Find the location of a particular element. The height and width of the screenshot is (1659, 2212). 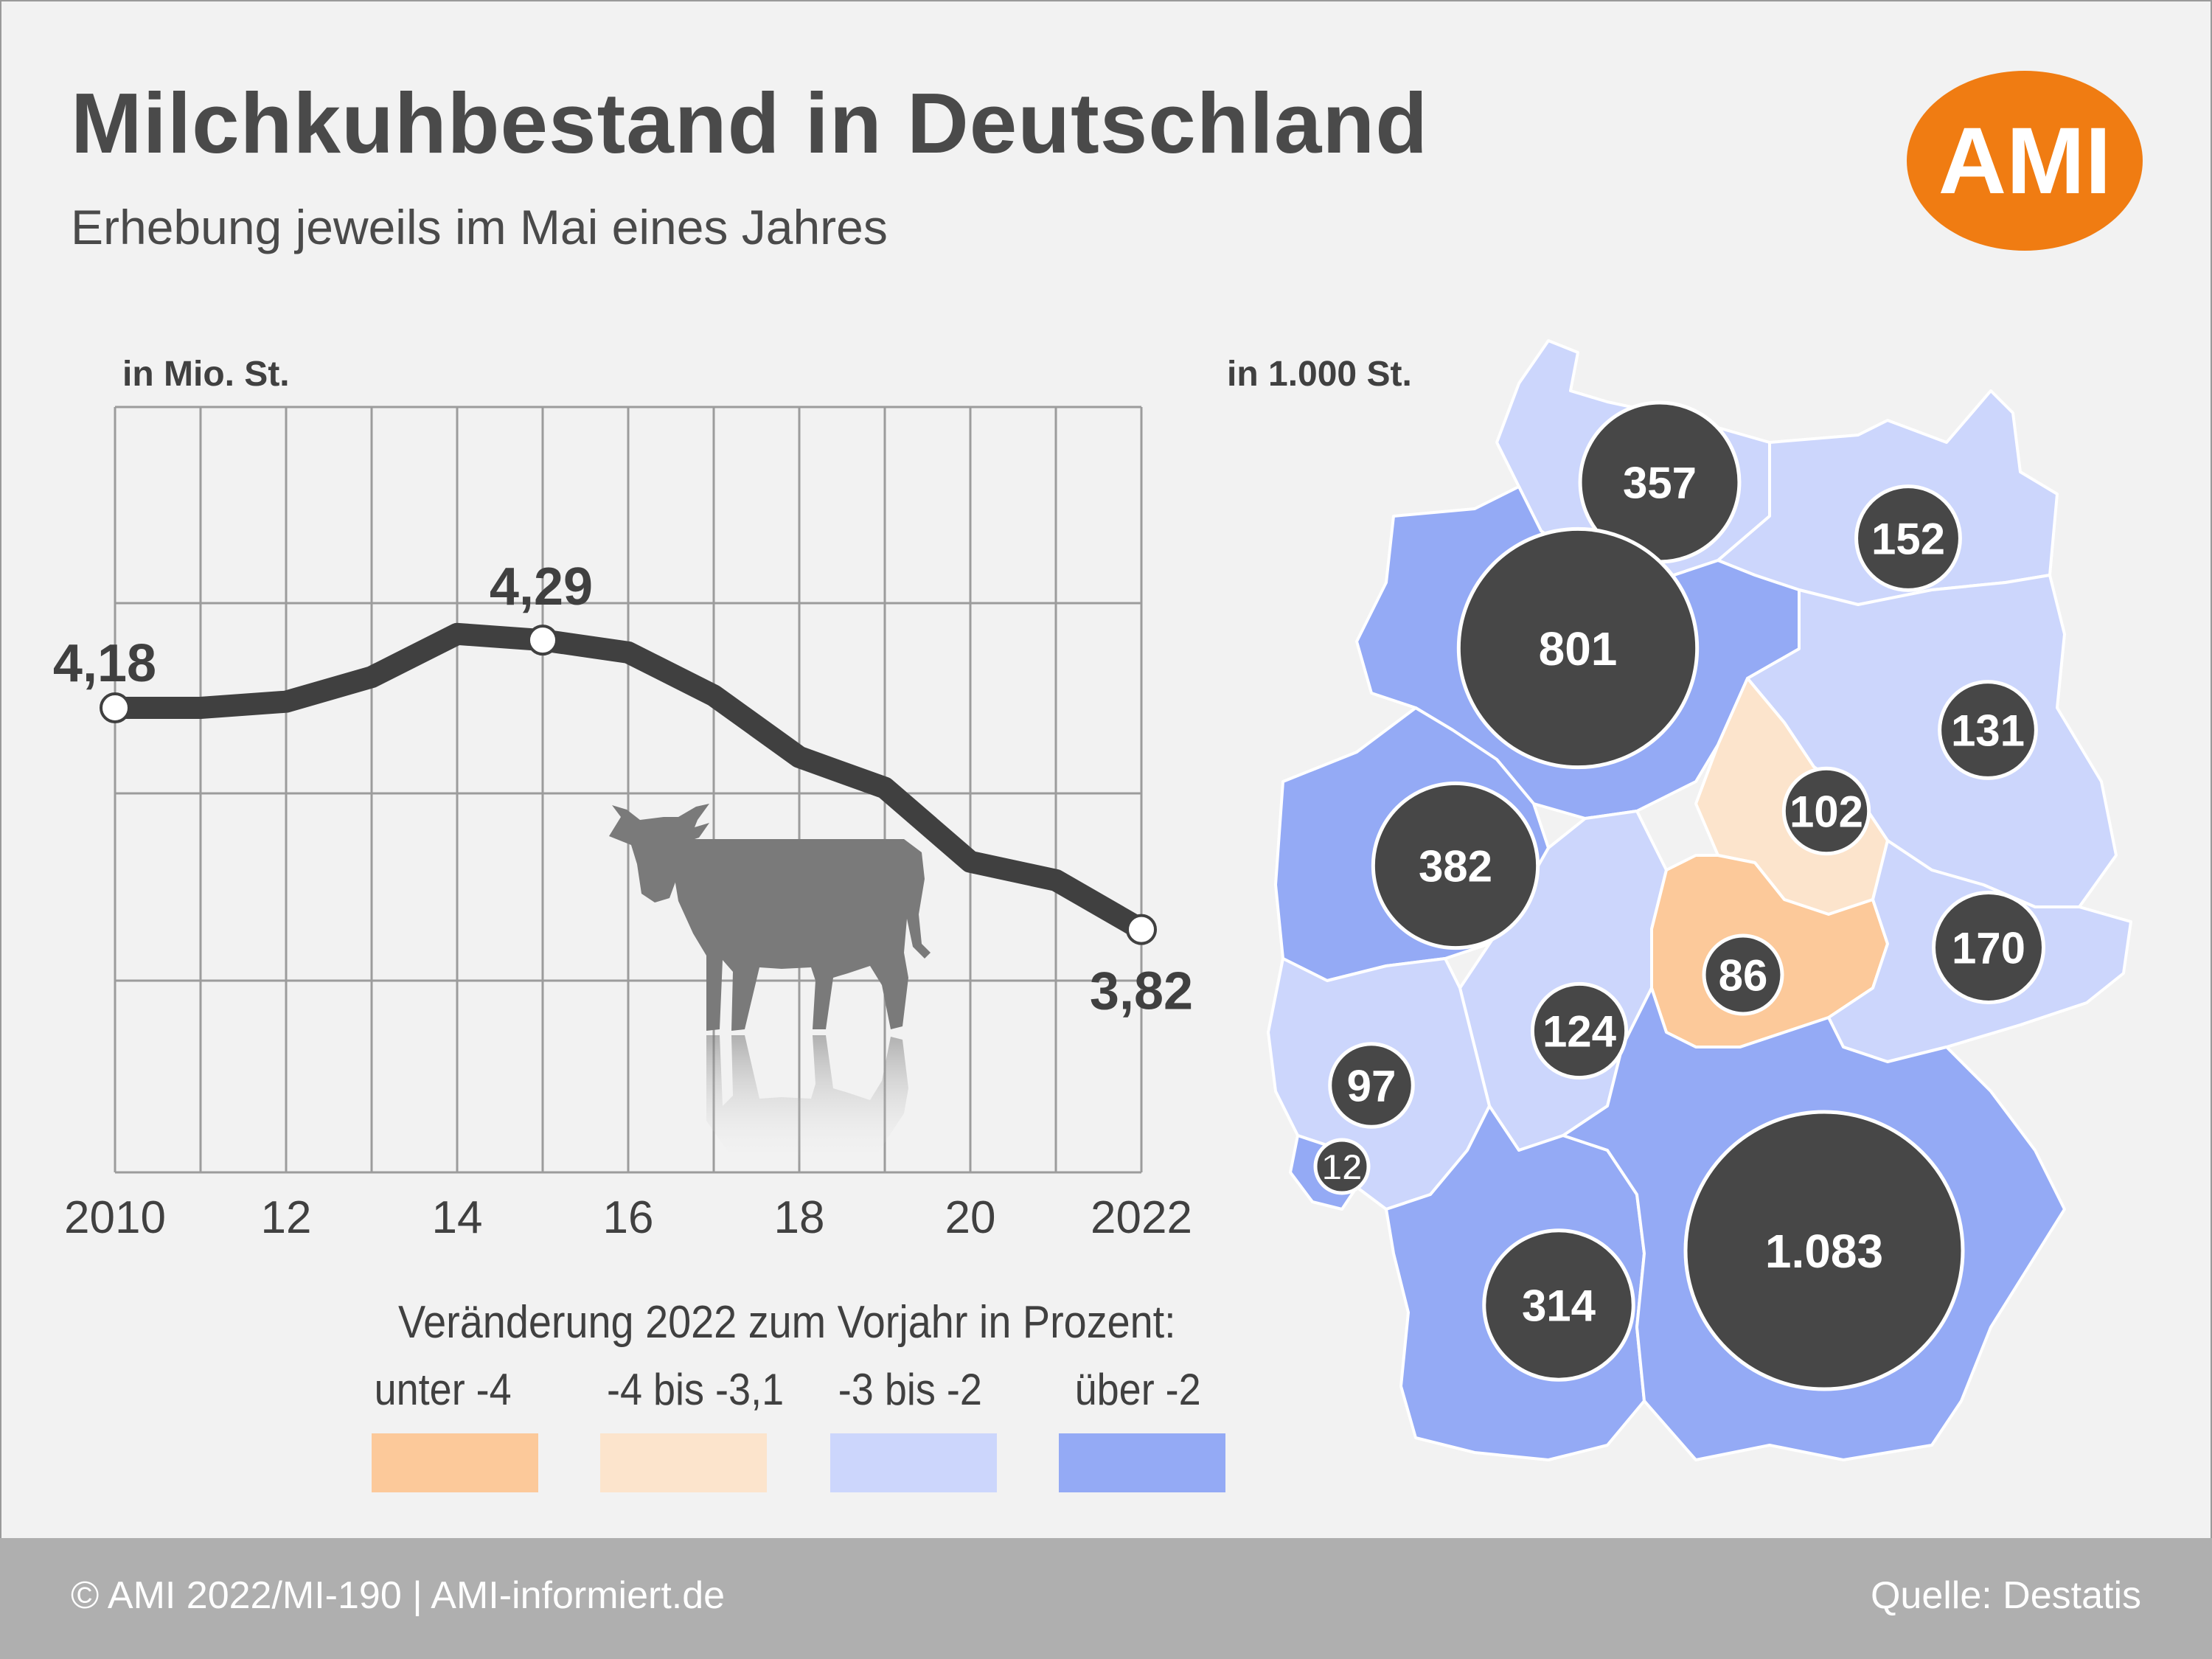

bubble-value-label: 382 is located at coordinates (1455, 866).